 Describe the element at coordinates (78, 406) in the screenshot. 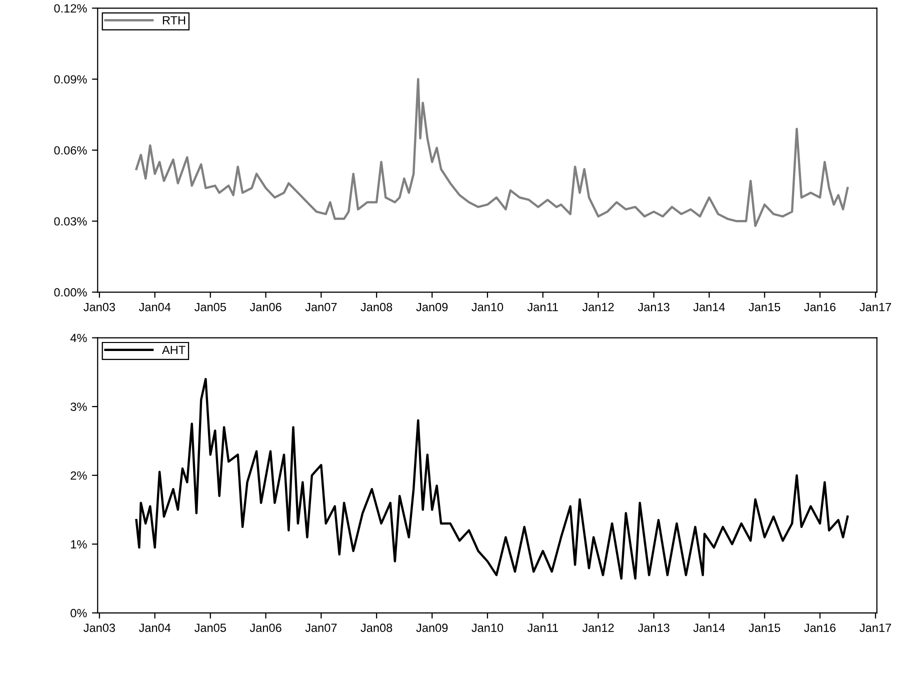

I see `y-tick-label: 3%` at that location.